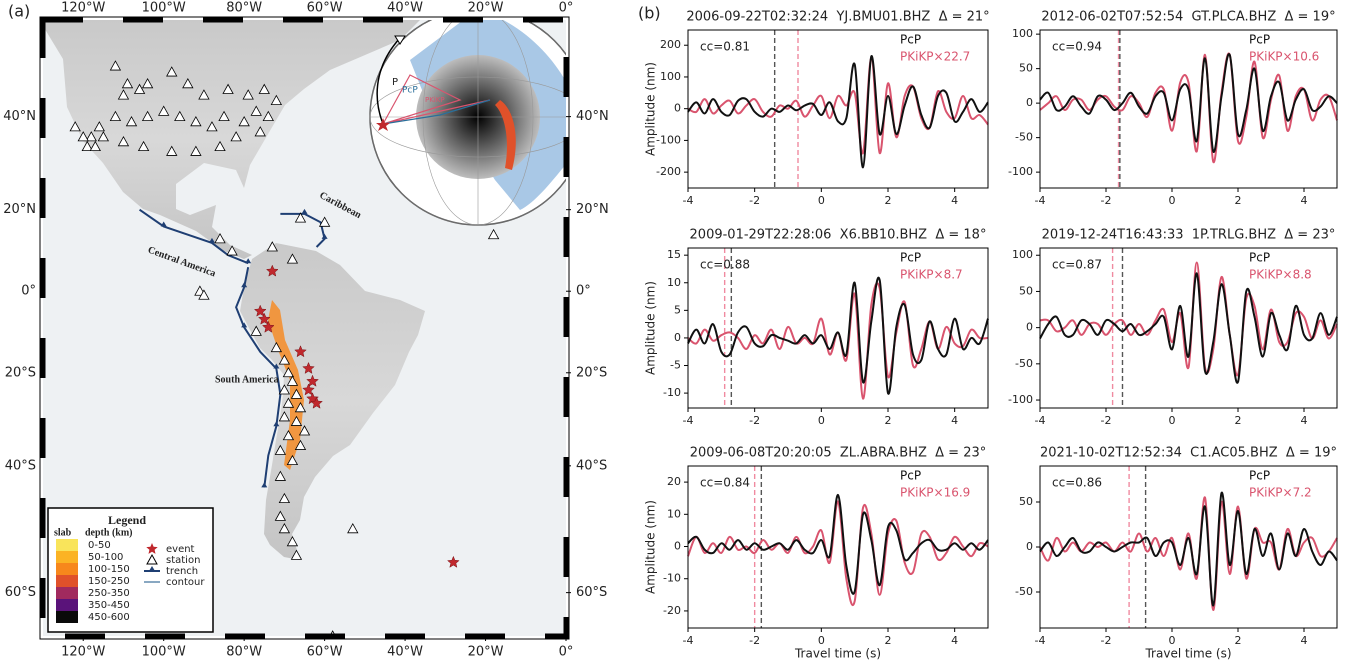 The width and height of the screenshot is (1358, 662). I want to click on y-tick-label: 15, so click(674, 254).